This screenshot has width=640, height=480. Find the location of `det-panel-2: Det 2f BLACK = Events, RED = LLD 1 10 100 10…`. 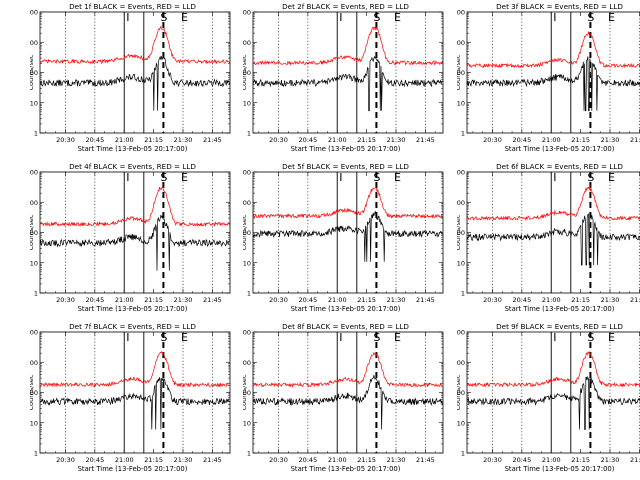

det-panel-2: Det 2f BLACK = Events, RED = LLD 1 10 100 10… is located at coordinates (343, 77).